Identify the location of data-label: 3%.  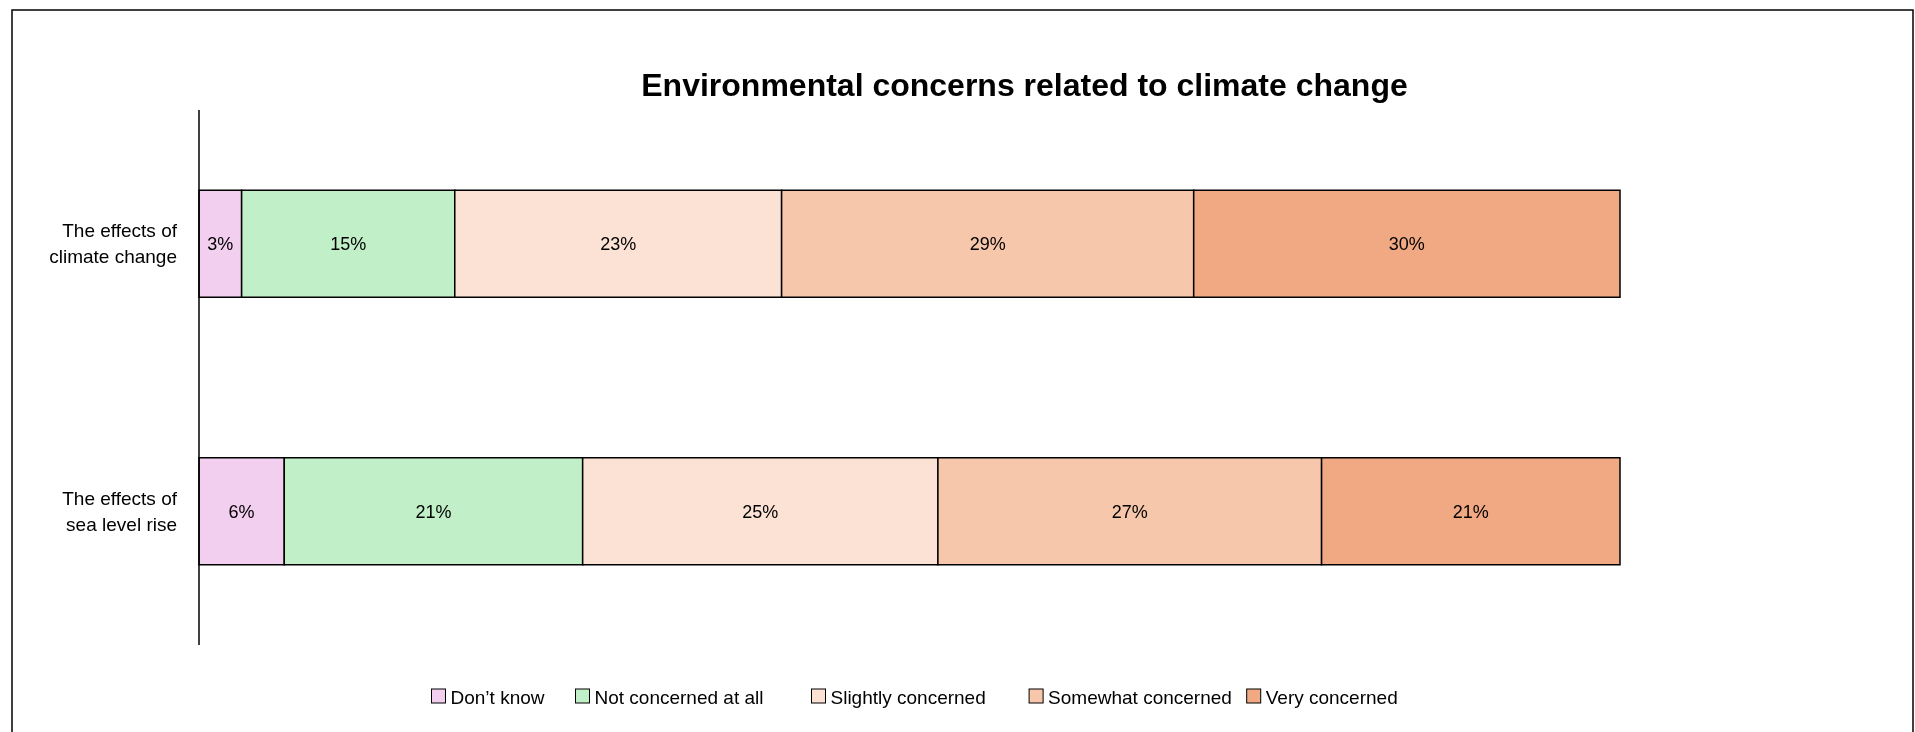
(220, 244).